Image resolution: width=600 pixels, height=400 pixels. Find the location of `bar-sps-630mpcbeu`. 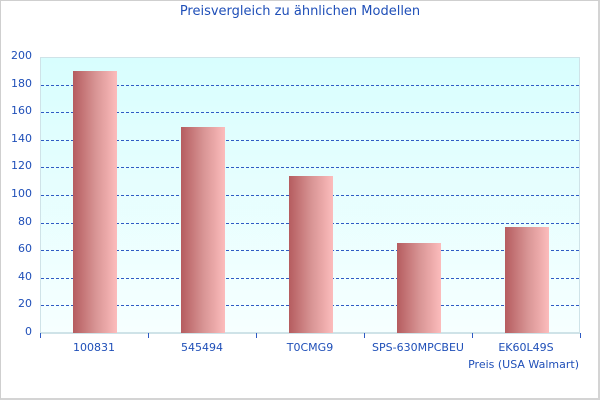

bar-sps-630mpcbeu is located at coordinates (419, 288).